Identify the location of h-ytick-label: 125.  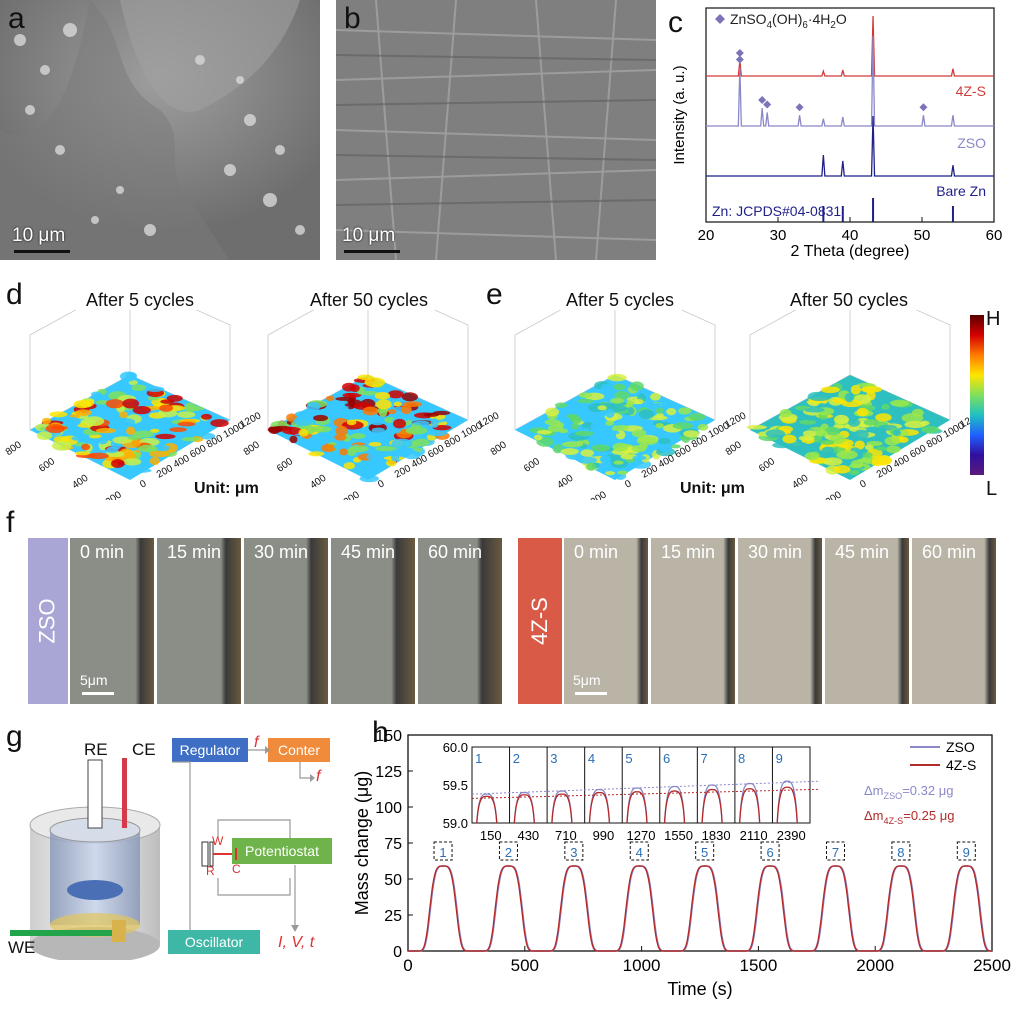
(388, 772).